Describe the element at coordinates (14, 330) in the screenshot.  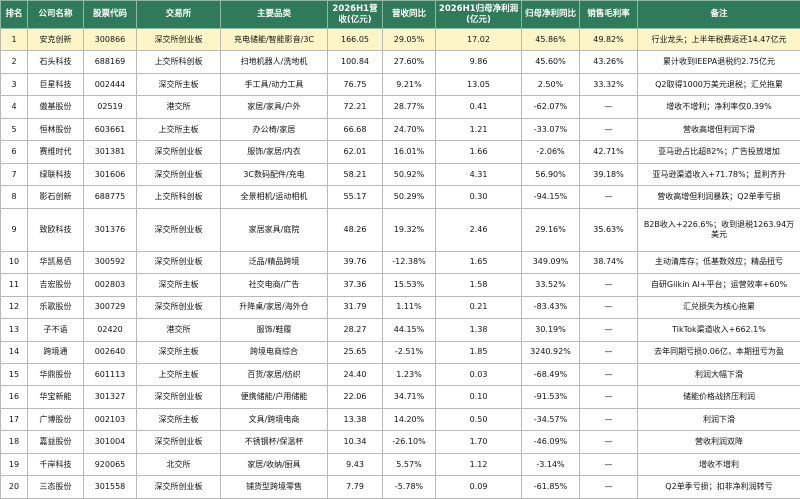
I see `rank-cell: 13` at that location.